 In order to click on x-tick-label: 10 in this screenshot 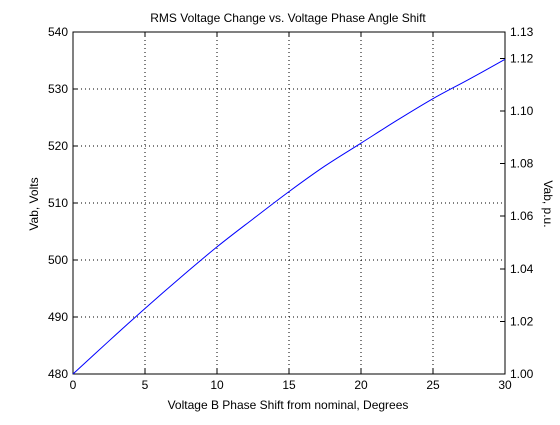, I will do `click(217, 385)`.